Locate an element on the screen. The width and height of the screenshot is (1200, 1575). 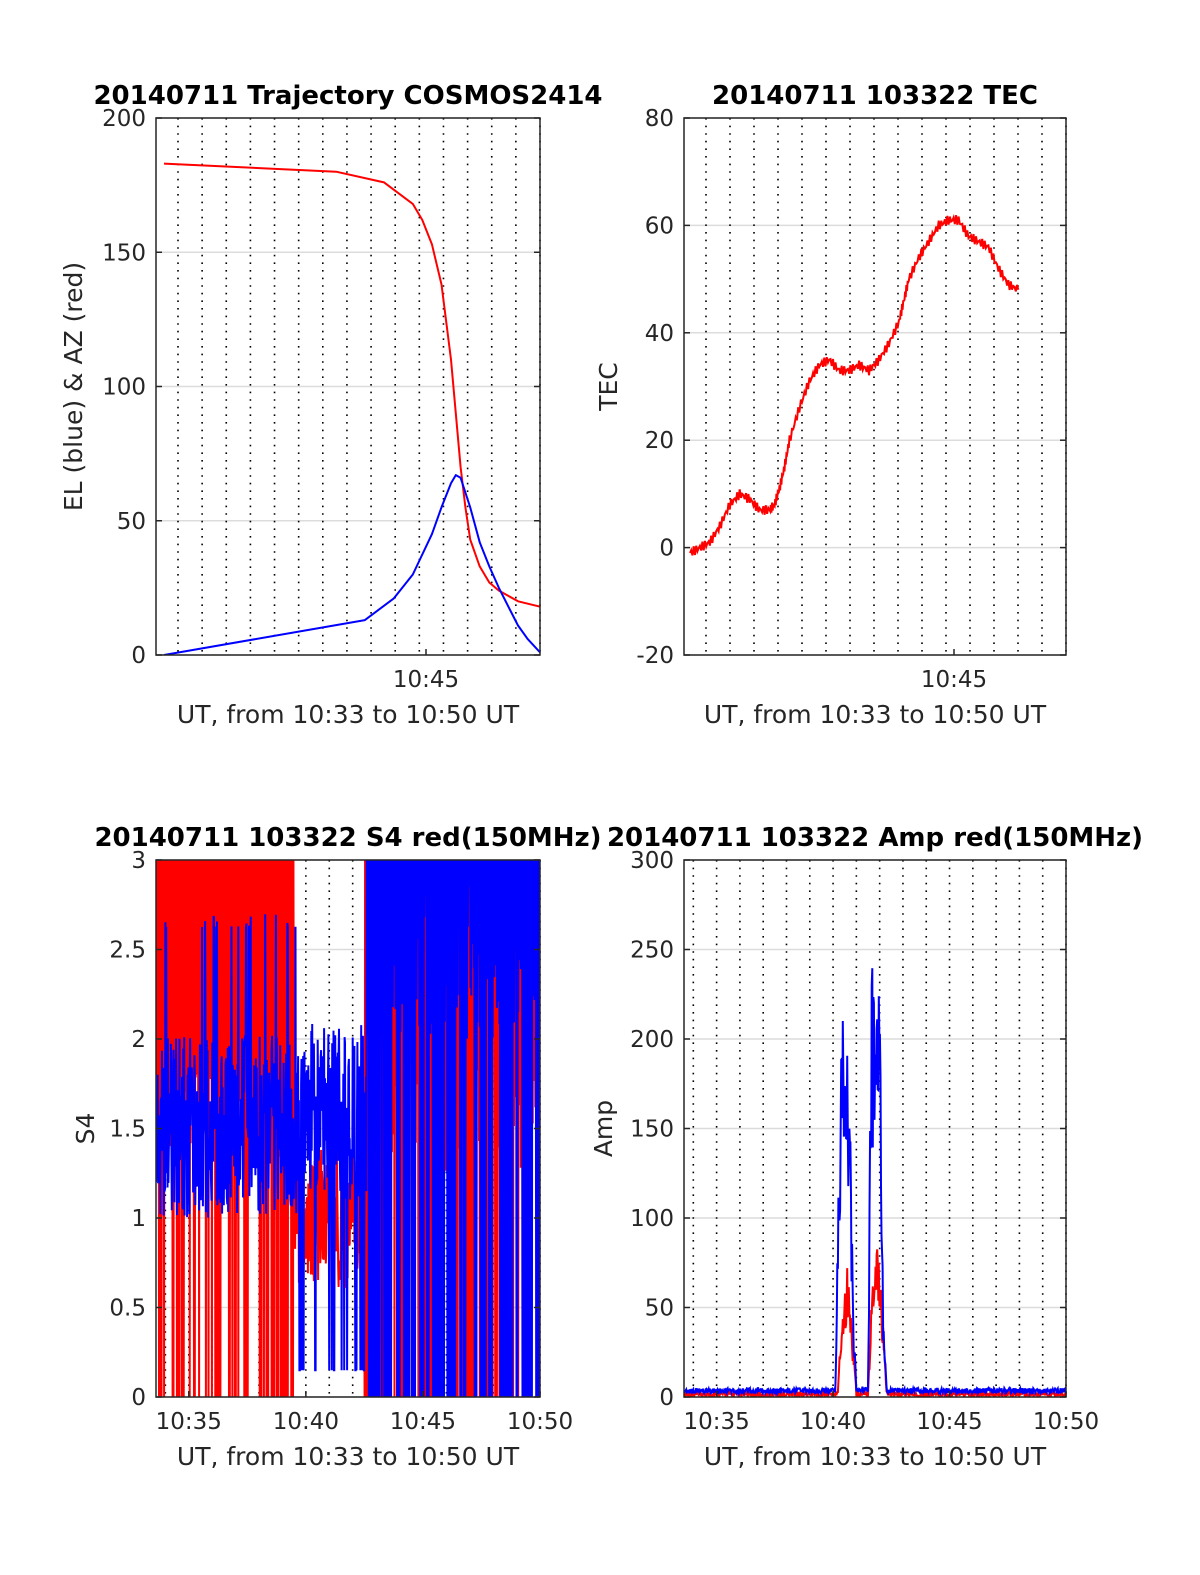
el-series-line is located at coordinates (351, 564).